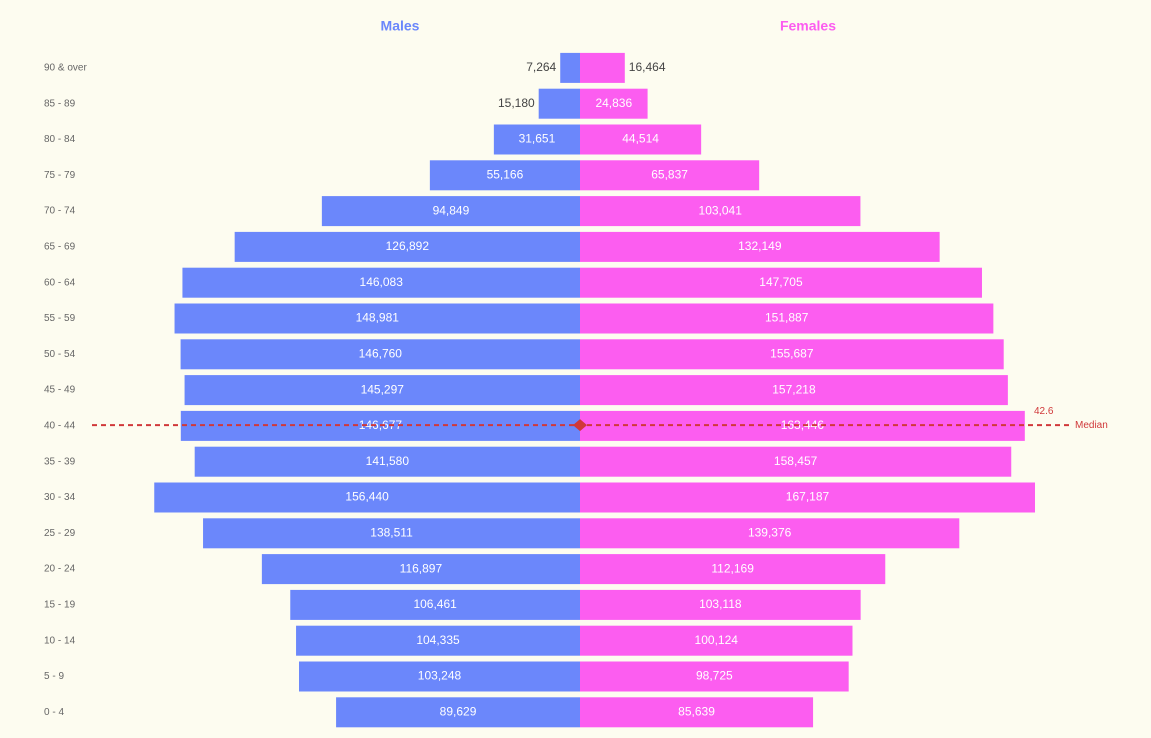 The height and width of the screenshot is (738, 1151). Describe the element at coordinates (808, 26) in the screenshot. I see `females-title: Females` at that location.